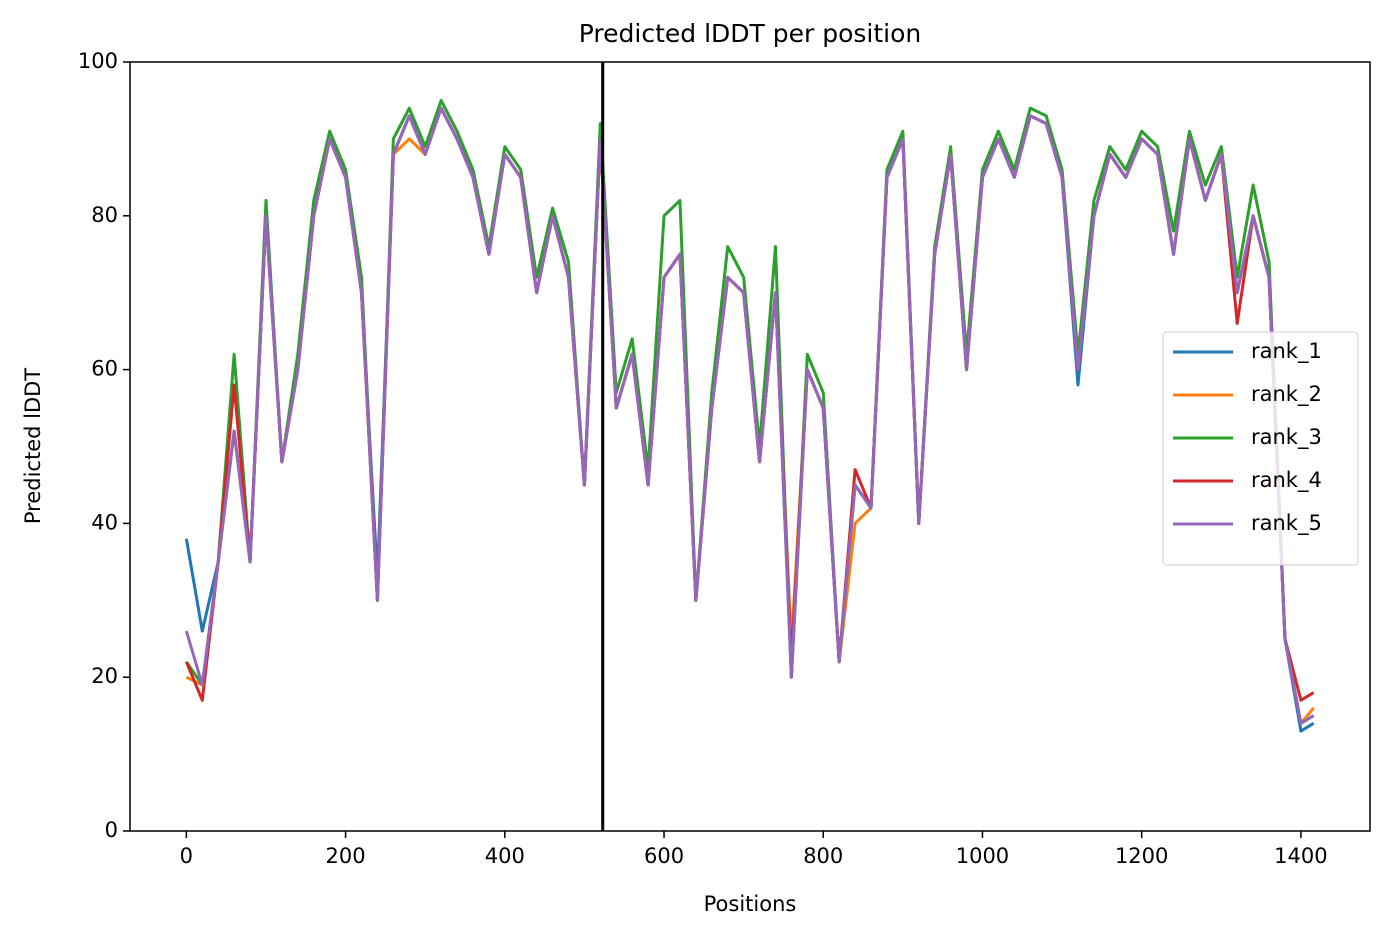 The height and width of the screenshot is (943, 1391). I want to click on x-tick-label: 600, so click(664, 856).